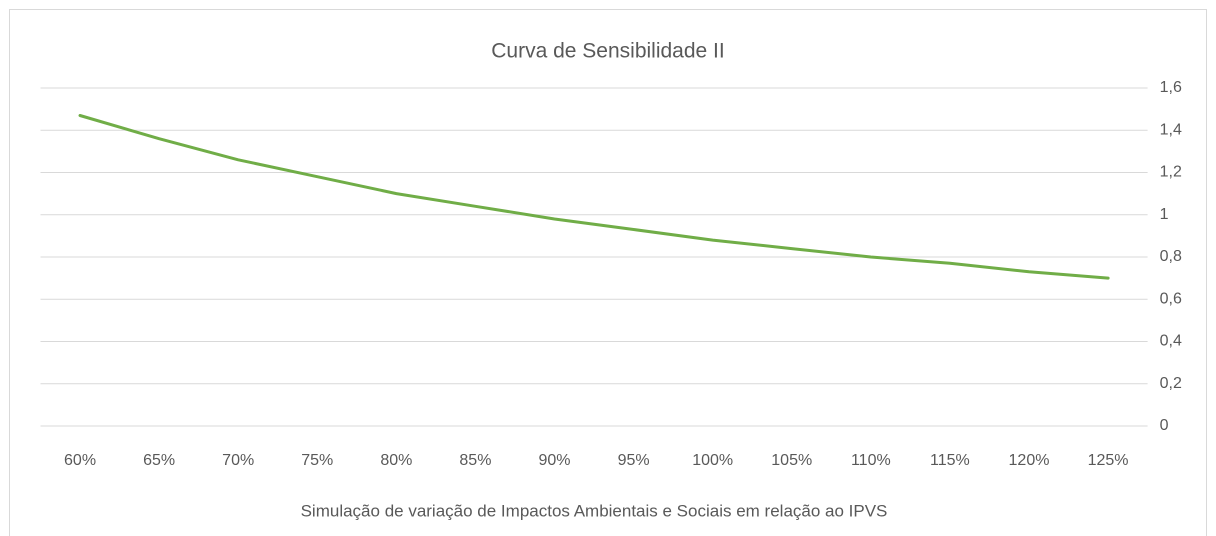  What do you see at coordinates (871, 460) in the screenshot?
I see `x-tick-label: 110%` at bounding box center [871, 460].